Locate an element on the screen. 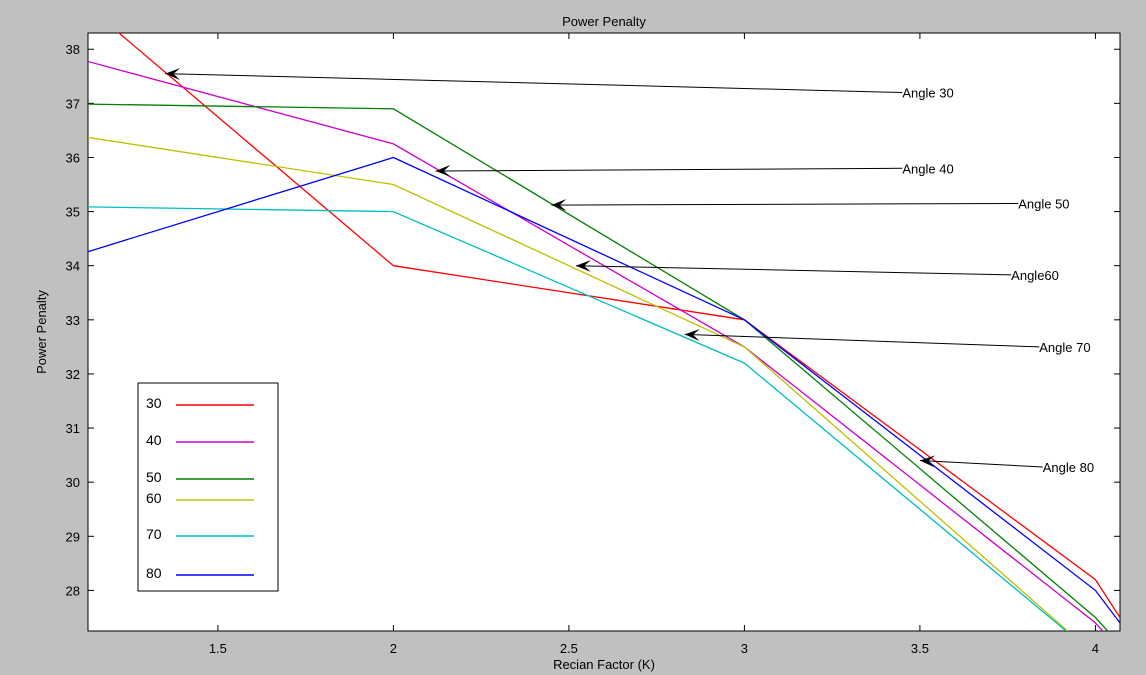 The height and width of the screenshot is (675, 1146). annotation-label: Angle 30 is located at coordinates (927, 93).